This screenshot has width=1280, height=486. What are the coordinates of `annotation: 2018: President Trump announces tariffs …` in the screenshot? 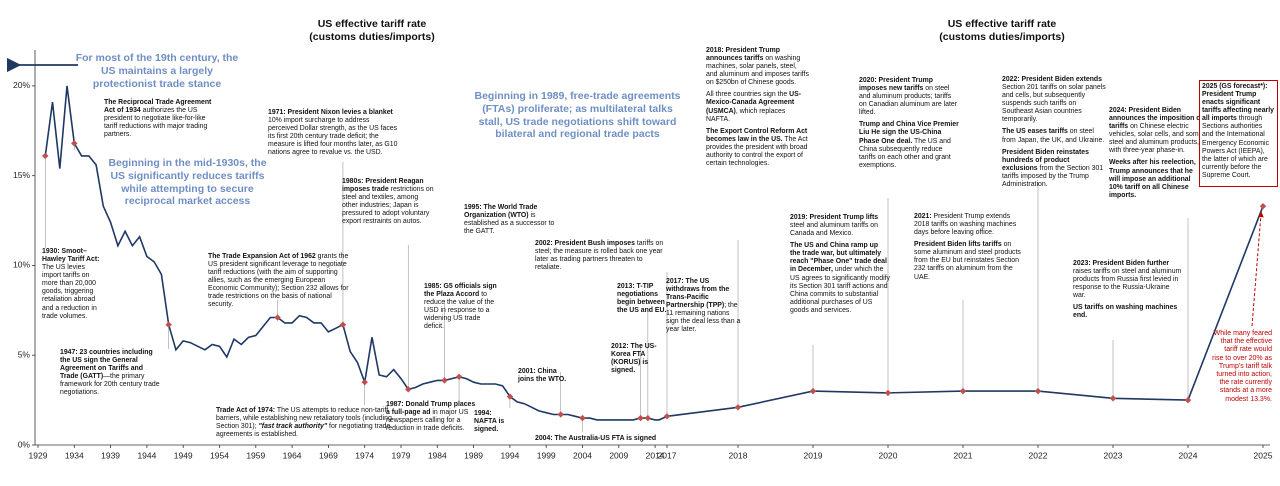 It's located at (758, 109).